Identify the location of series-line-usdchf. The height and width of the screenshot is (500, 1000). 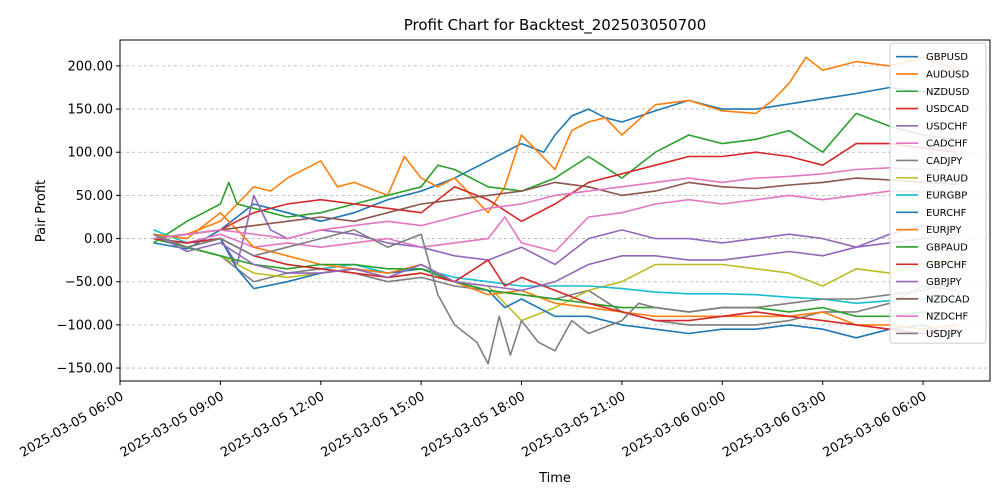
(555, 230).